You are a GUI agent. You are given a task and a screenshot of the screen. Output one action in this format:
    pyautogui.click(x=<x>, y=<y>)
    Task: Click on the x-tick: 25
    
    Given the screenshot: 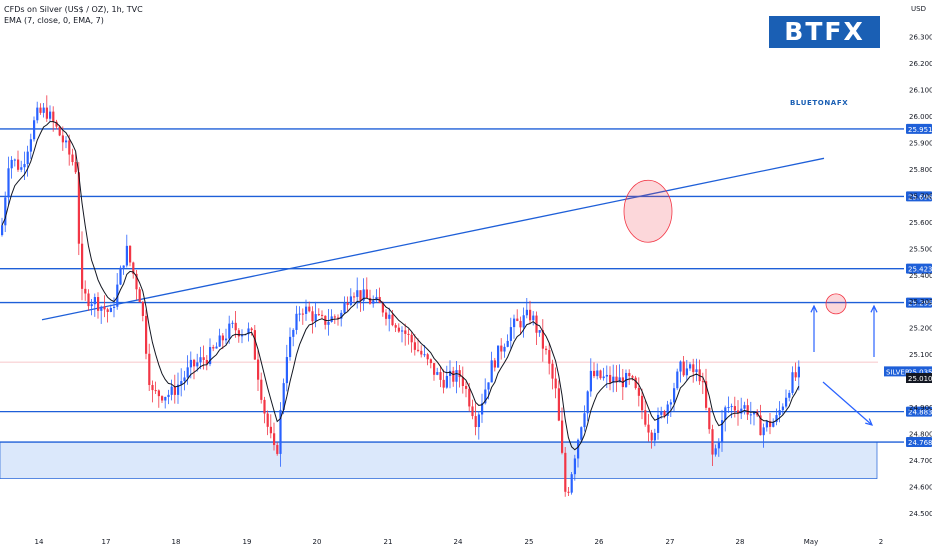 What is the action you would take?
    pyautogui.click(x=529, y=542)
    